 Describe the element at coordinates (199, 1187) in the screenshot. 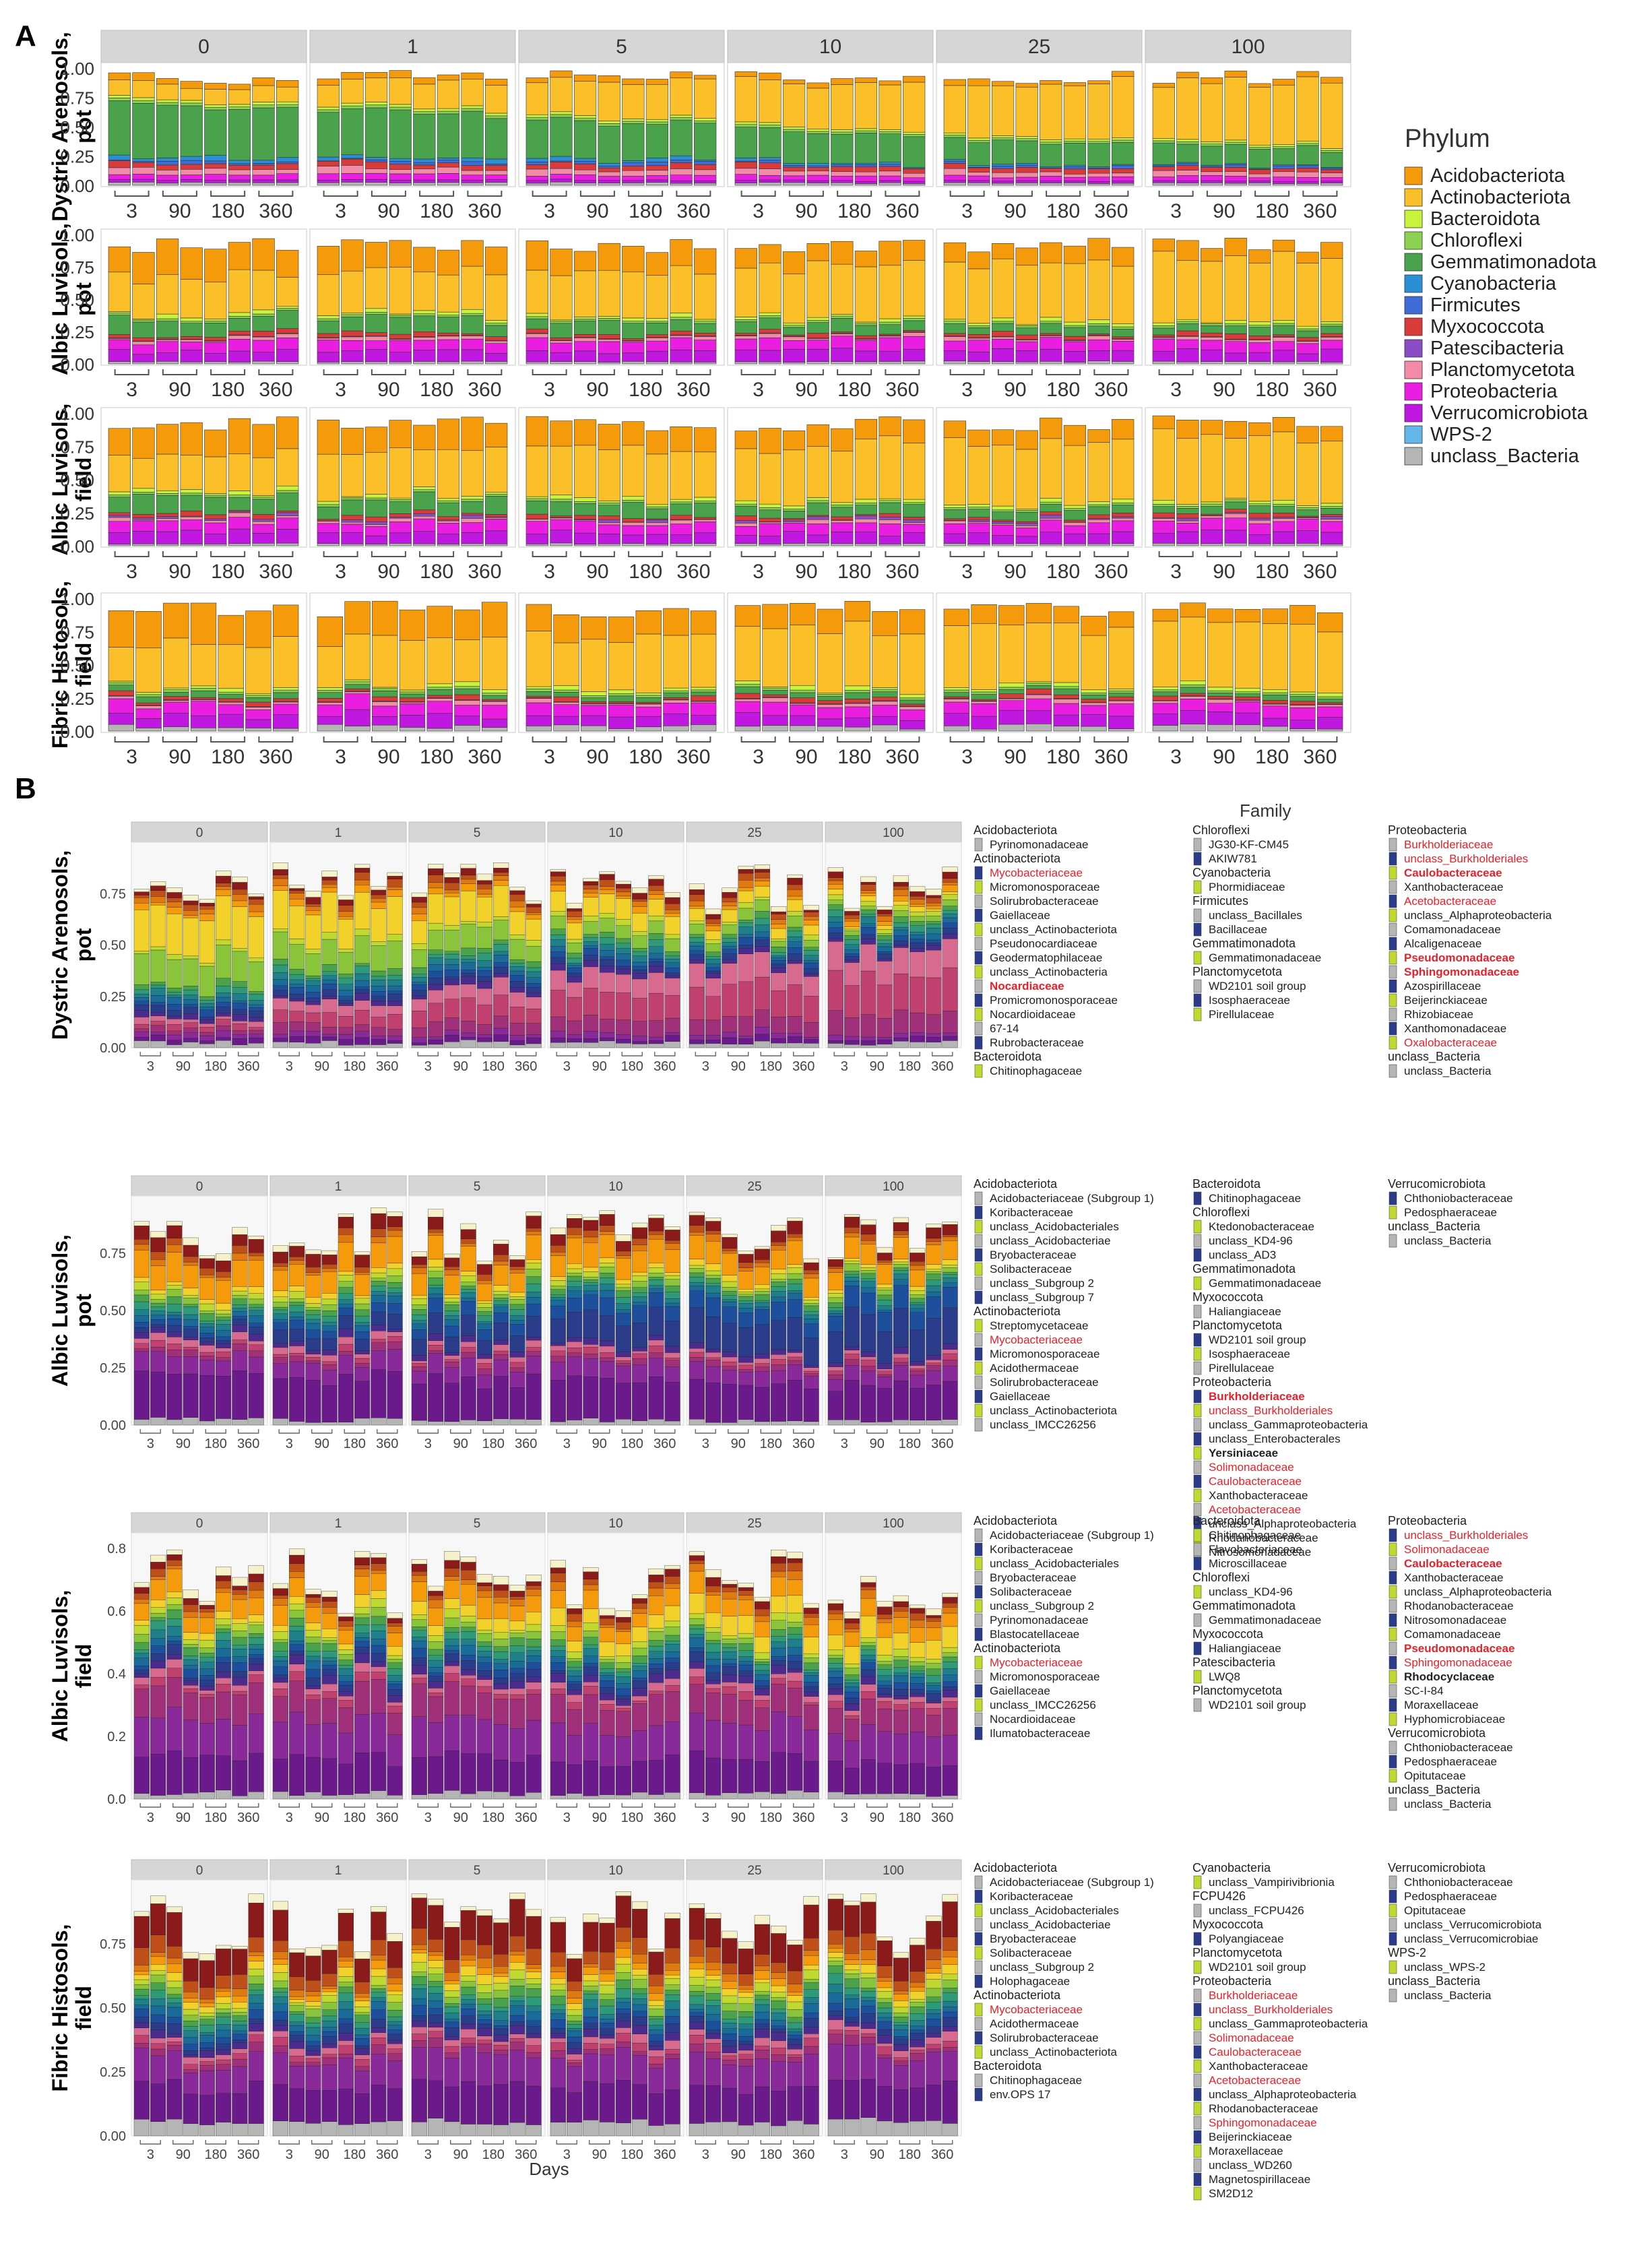

I see `facet-label: 0` at that location.